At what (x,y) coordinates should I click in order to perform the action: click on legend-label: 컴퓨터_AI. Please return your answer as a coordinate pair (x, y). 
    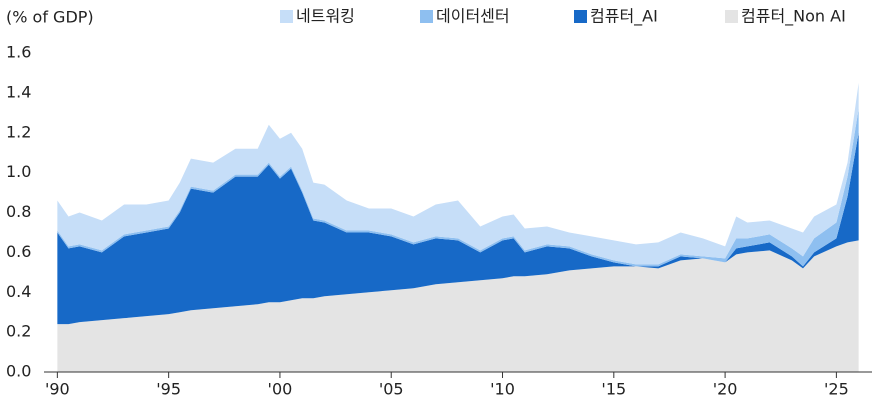
    Looking at the image, I should click on (624, 17).